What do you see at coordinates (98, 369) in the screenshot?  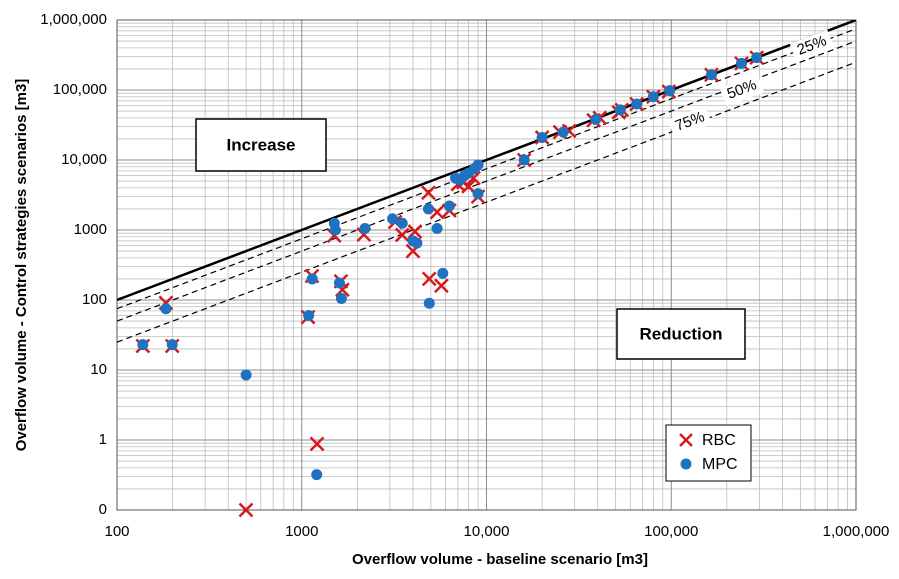 I see `y-tick-label: 10` at bounding box center [98, 369].